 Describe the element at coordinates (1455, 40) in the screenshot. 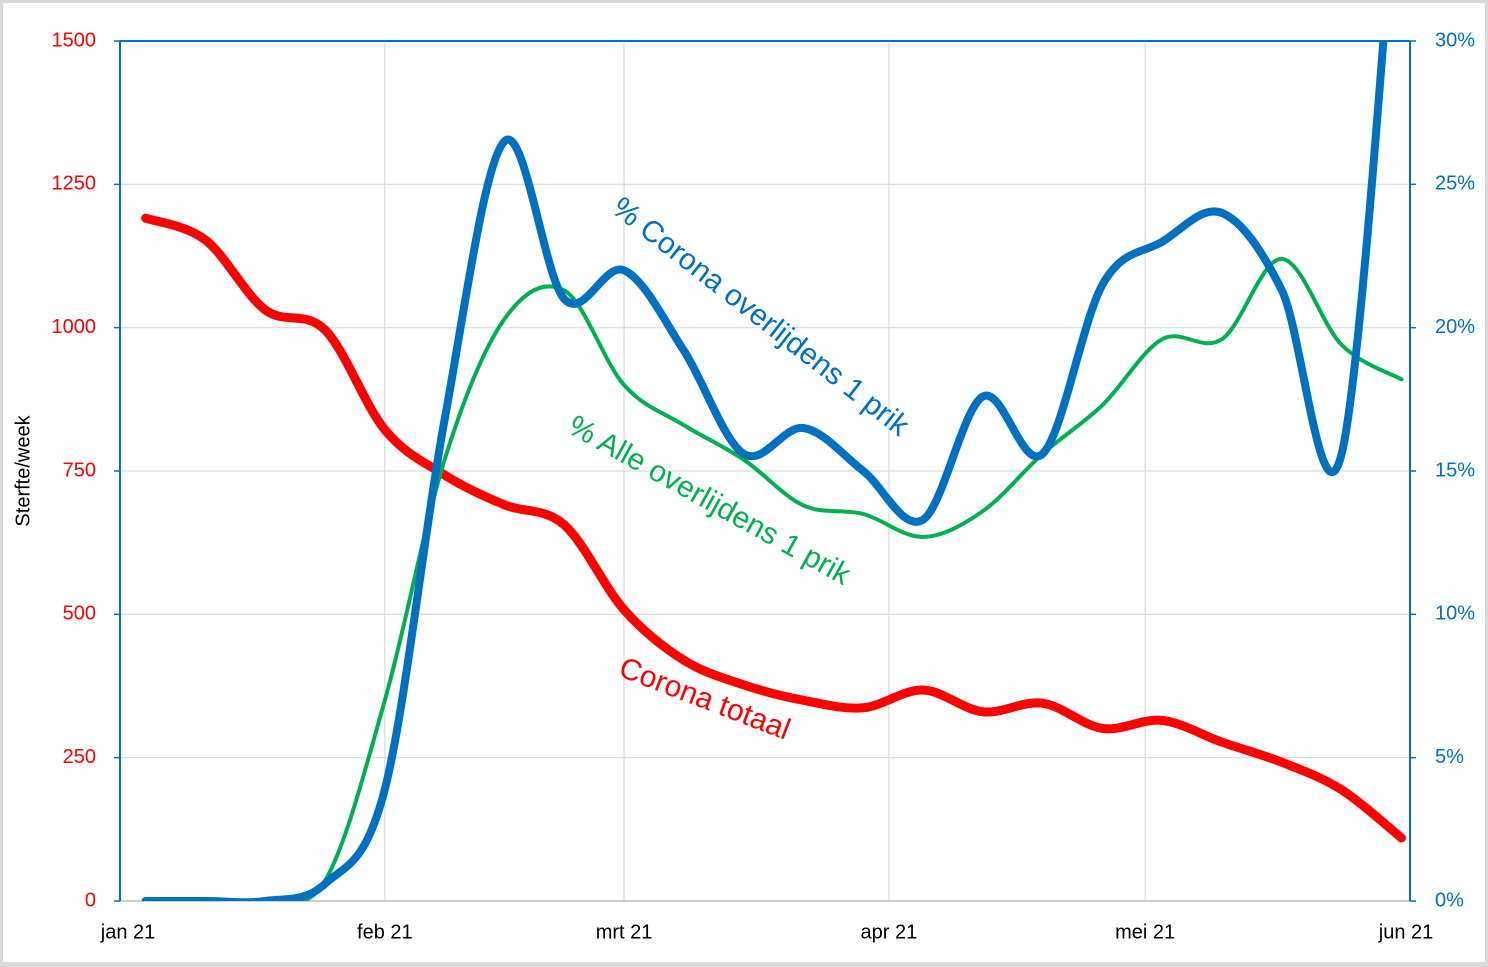

I see `y2-tick-label: 30%` at that location.